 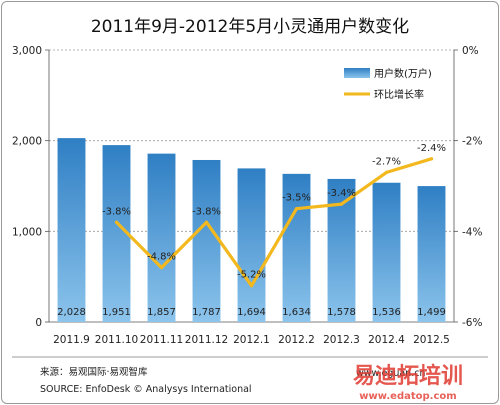 What do you see at coordinates (94, 372) in the screenshot?
I see `source-cn: 来源：易观国际·易观智库` at bounding box center [94, 372].